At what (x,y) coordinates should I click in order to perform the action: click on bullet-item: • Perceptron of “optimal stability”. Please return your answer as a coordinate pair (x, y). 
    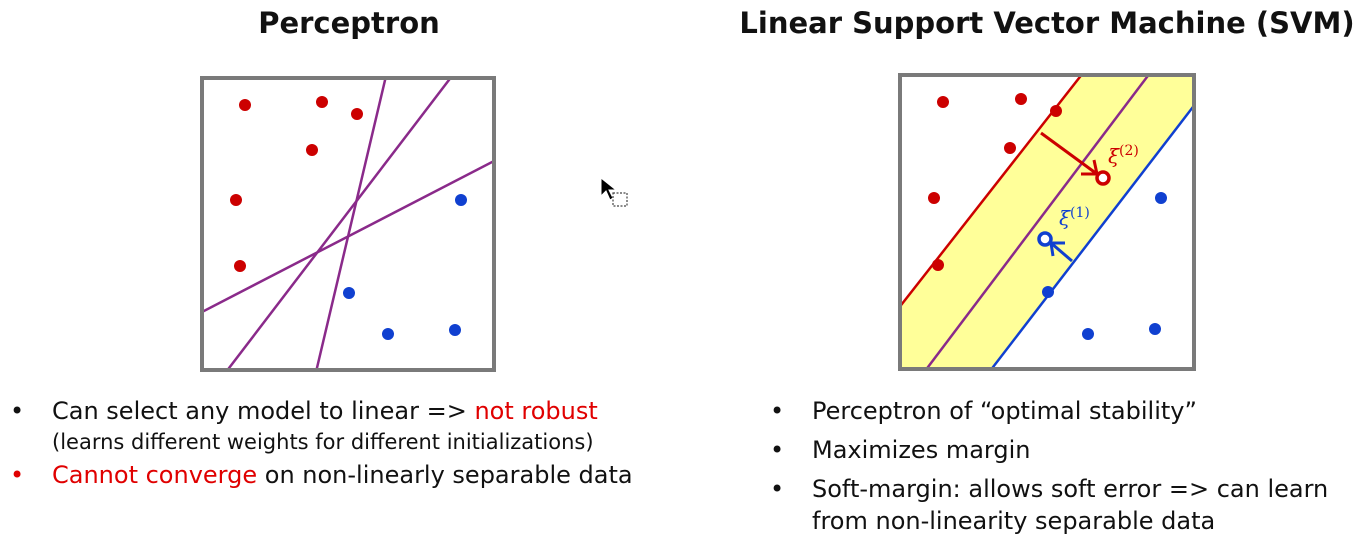
    Looking at the image, I should click on (1060, 411).